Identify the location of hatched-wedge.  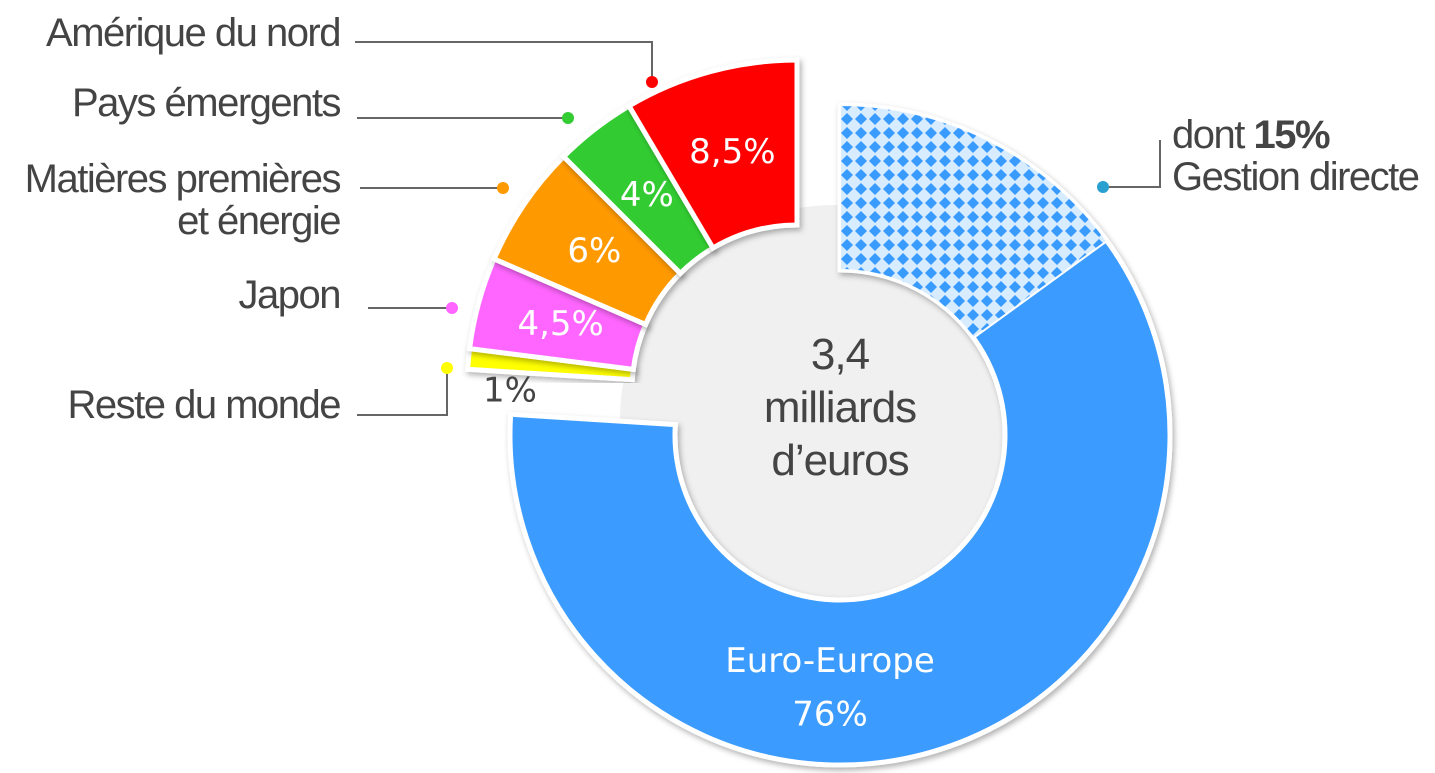
(974, 221).